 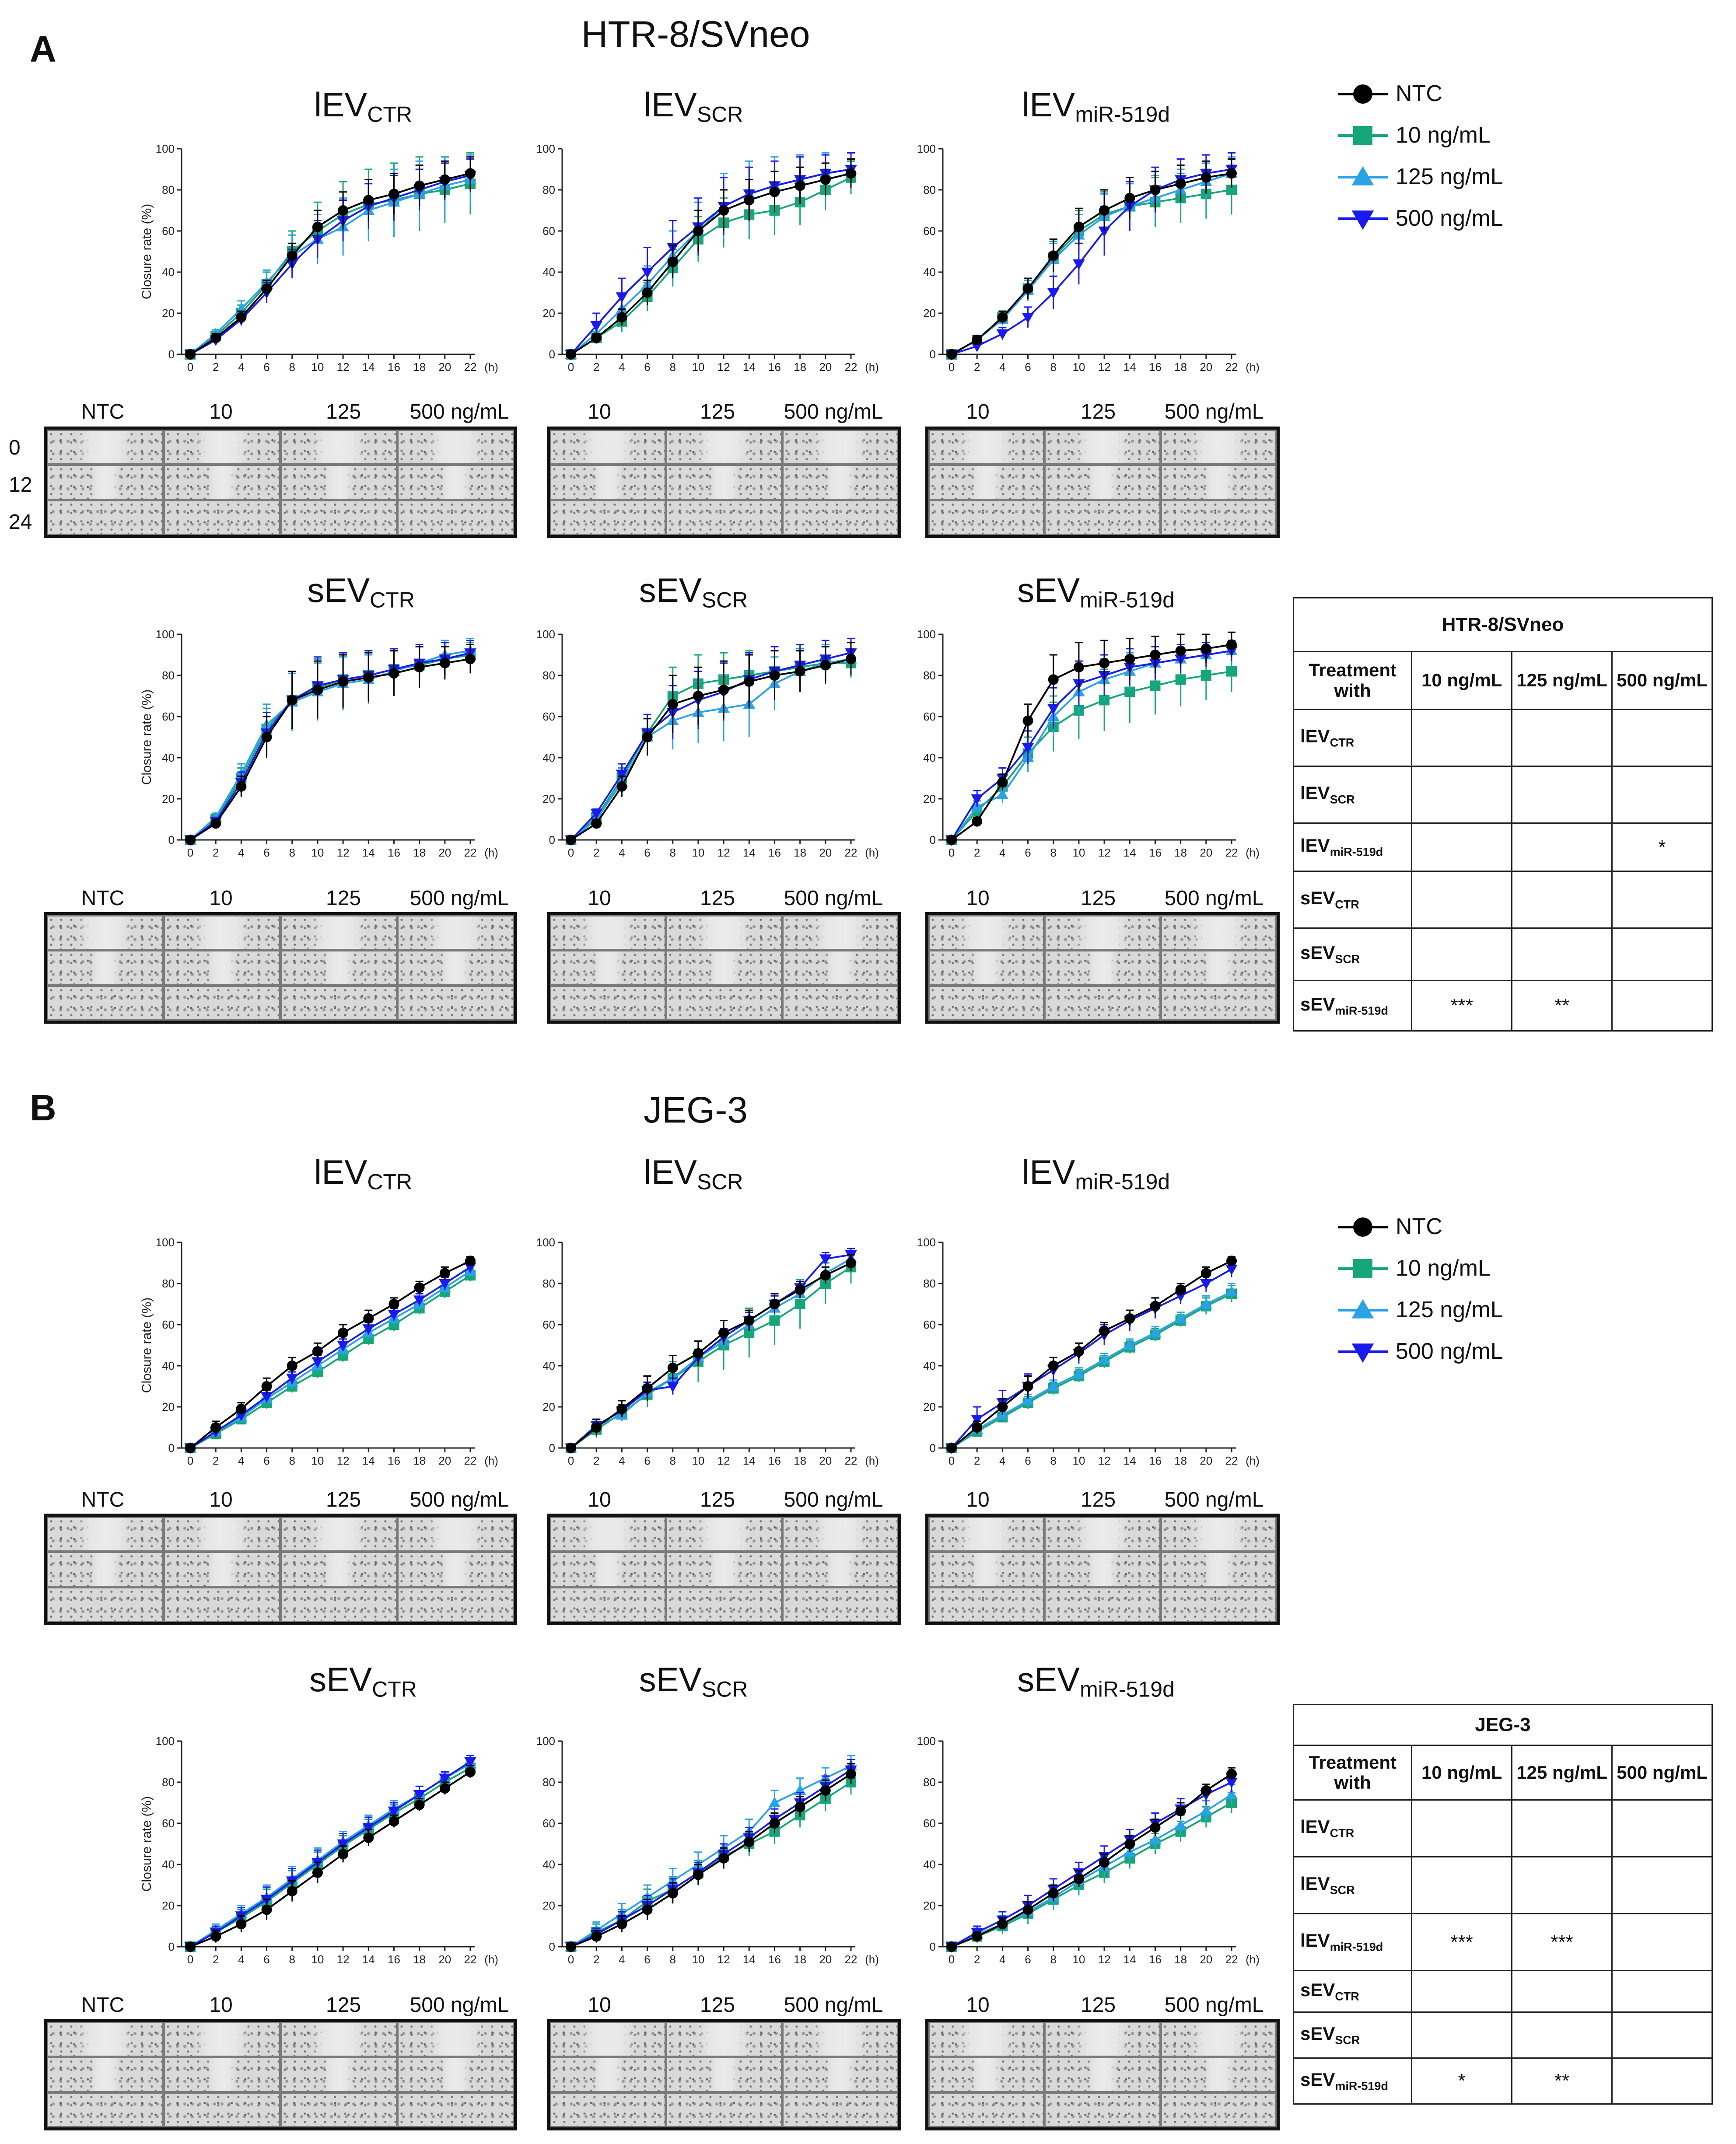 What do you see at coordinates (221, 1499) in the screenshot?
I see `image-label: 10` at bounding box center [221, 1499].